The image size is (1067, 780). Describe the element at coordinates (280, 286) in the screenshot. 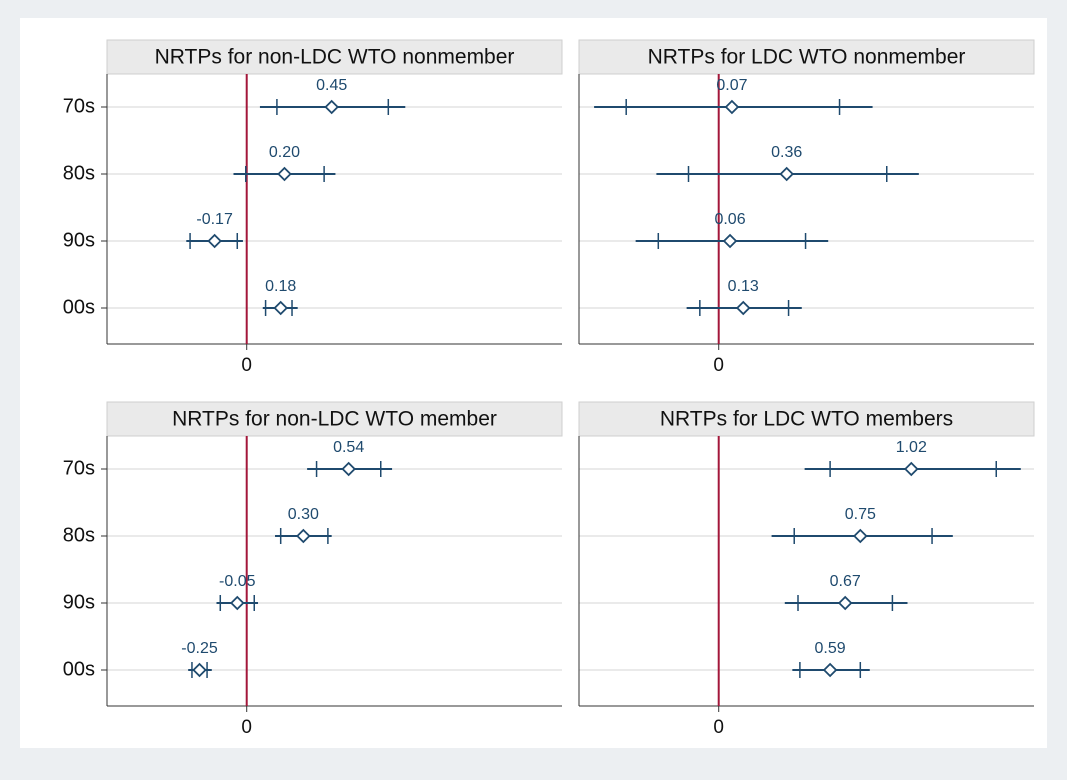

I see `data-label: 0.18` at that location.